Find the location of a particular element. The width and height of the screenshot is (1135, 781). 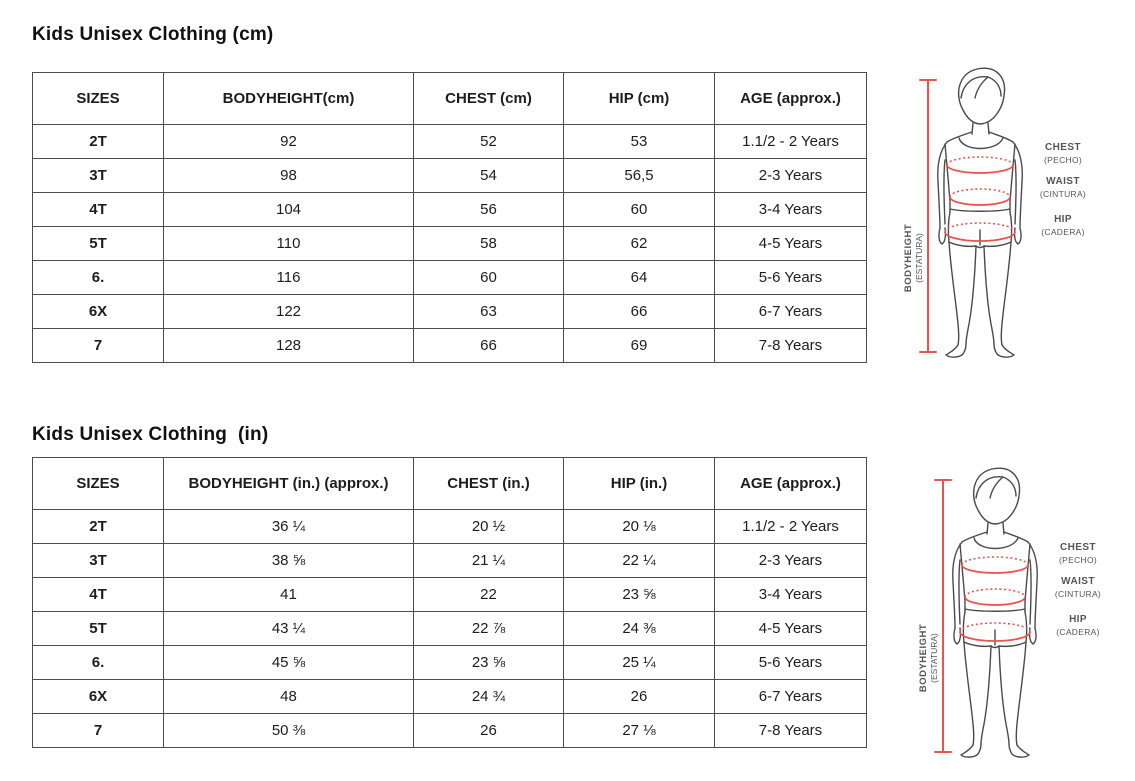

table-row: 6X 48 24 ¾ 26 6-7 Years is located at coordinates (449, 696).